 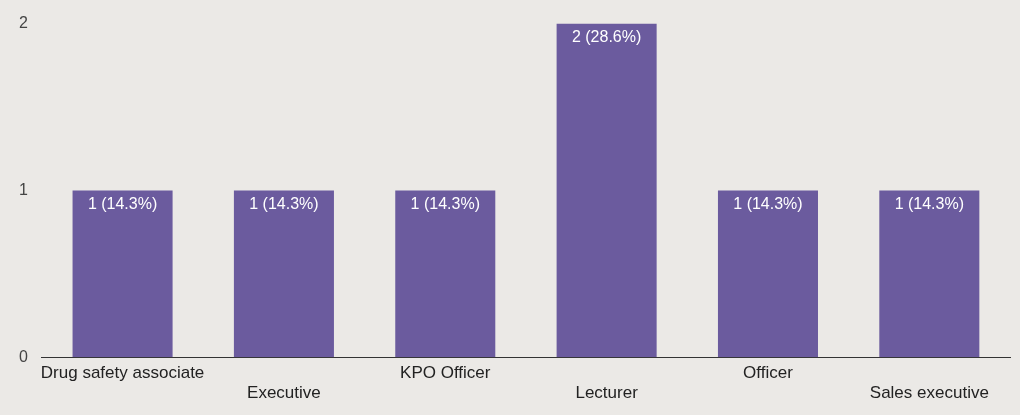 What do you see at coordinates (122, 373) in the screenshot?
I see `x-tick-label: Drug safety associate` at bounding box center [122, 373].